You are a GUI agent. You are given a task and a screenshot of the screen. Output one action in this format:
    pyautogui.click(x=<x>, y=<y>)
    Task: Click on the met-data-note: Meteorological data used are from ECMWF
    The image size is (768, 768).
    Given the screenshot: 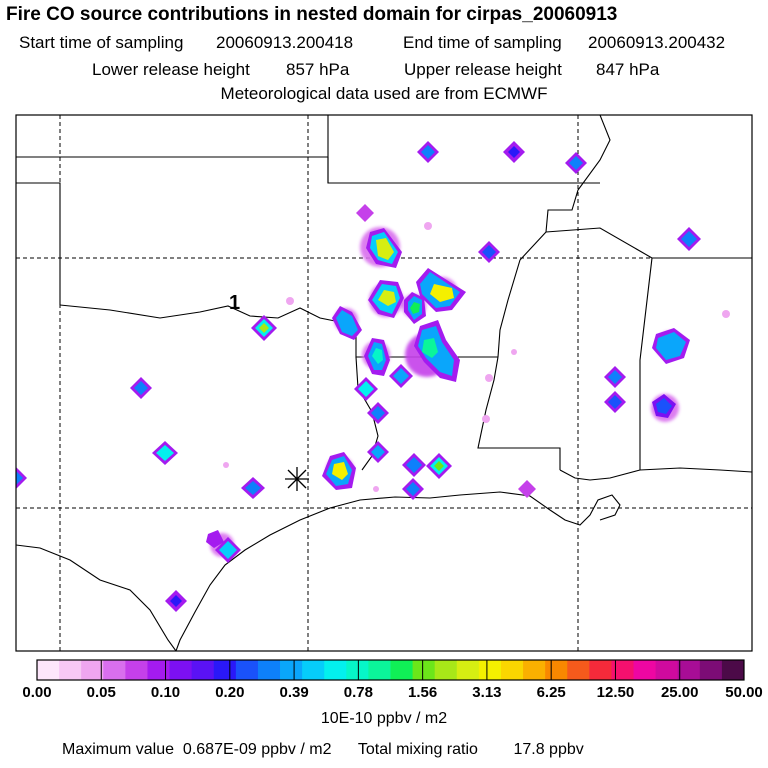 What is the action you would take?
    pyautogui.click(x=384, y=93)
    